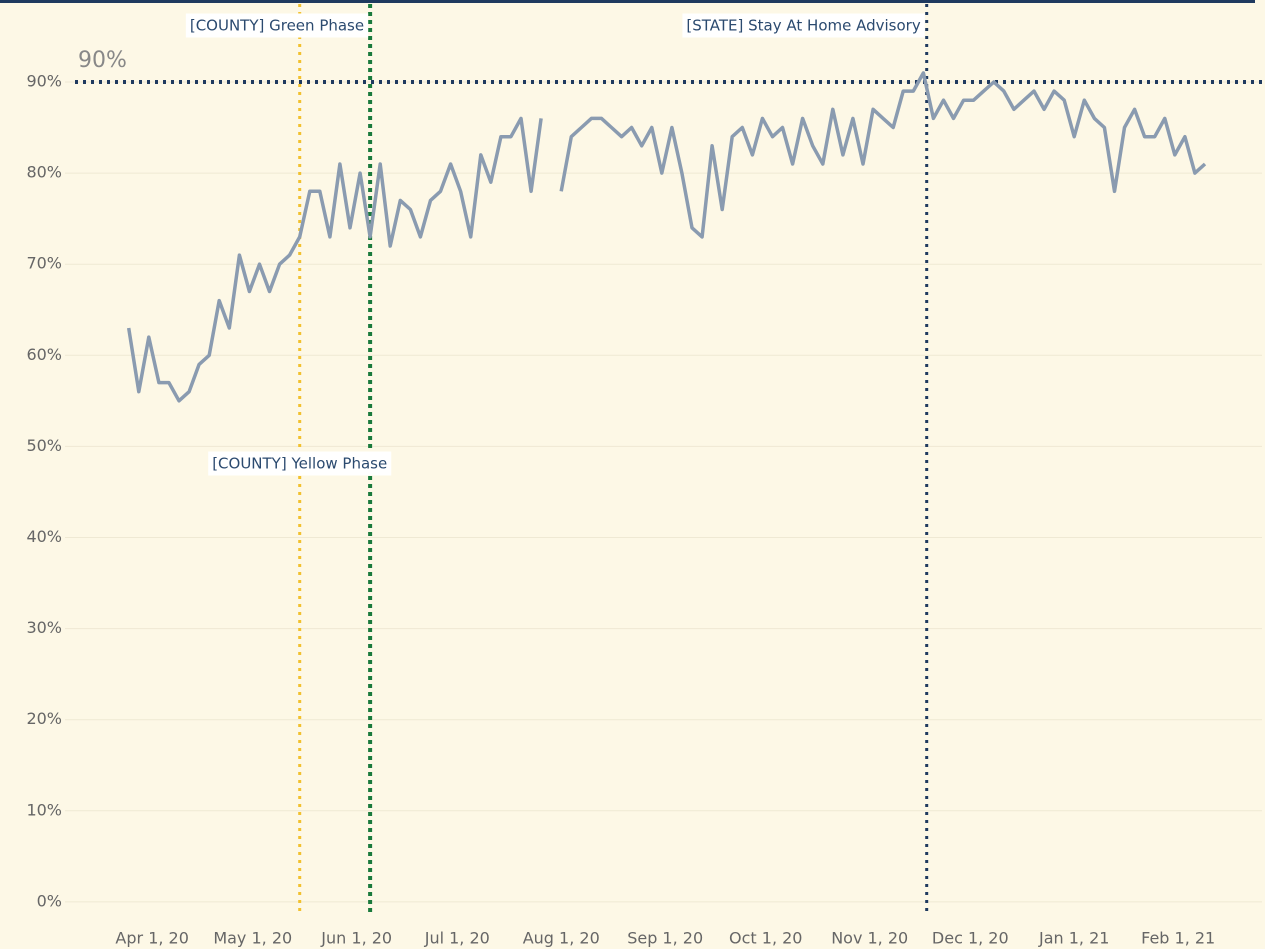  What do you see at coordinates (970, 938) in the screenshot?
I see `x-tick-label: Dec 1, 20` at bounding box center [970, 938].